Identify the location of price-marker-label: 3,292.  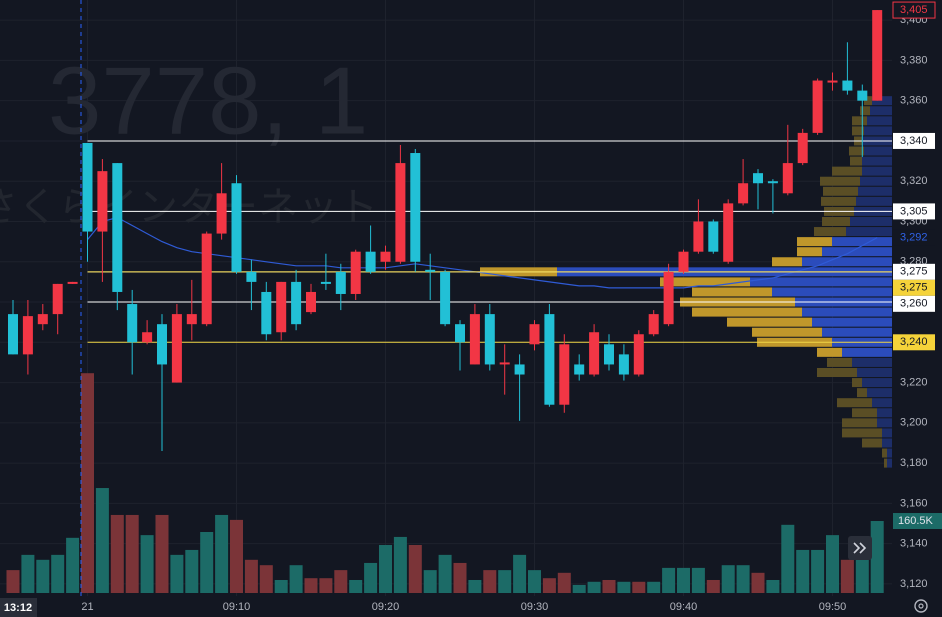
(914, 238).